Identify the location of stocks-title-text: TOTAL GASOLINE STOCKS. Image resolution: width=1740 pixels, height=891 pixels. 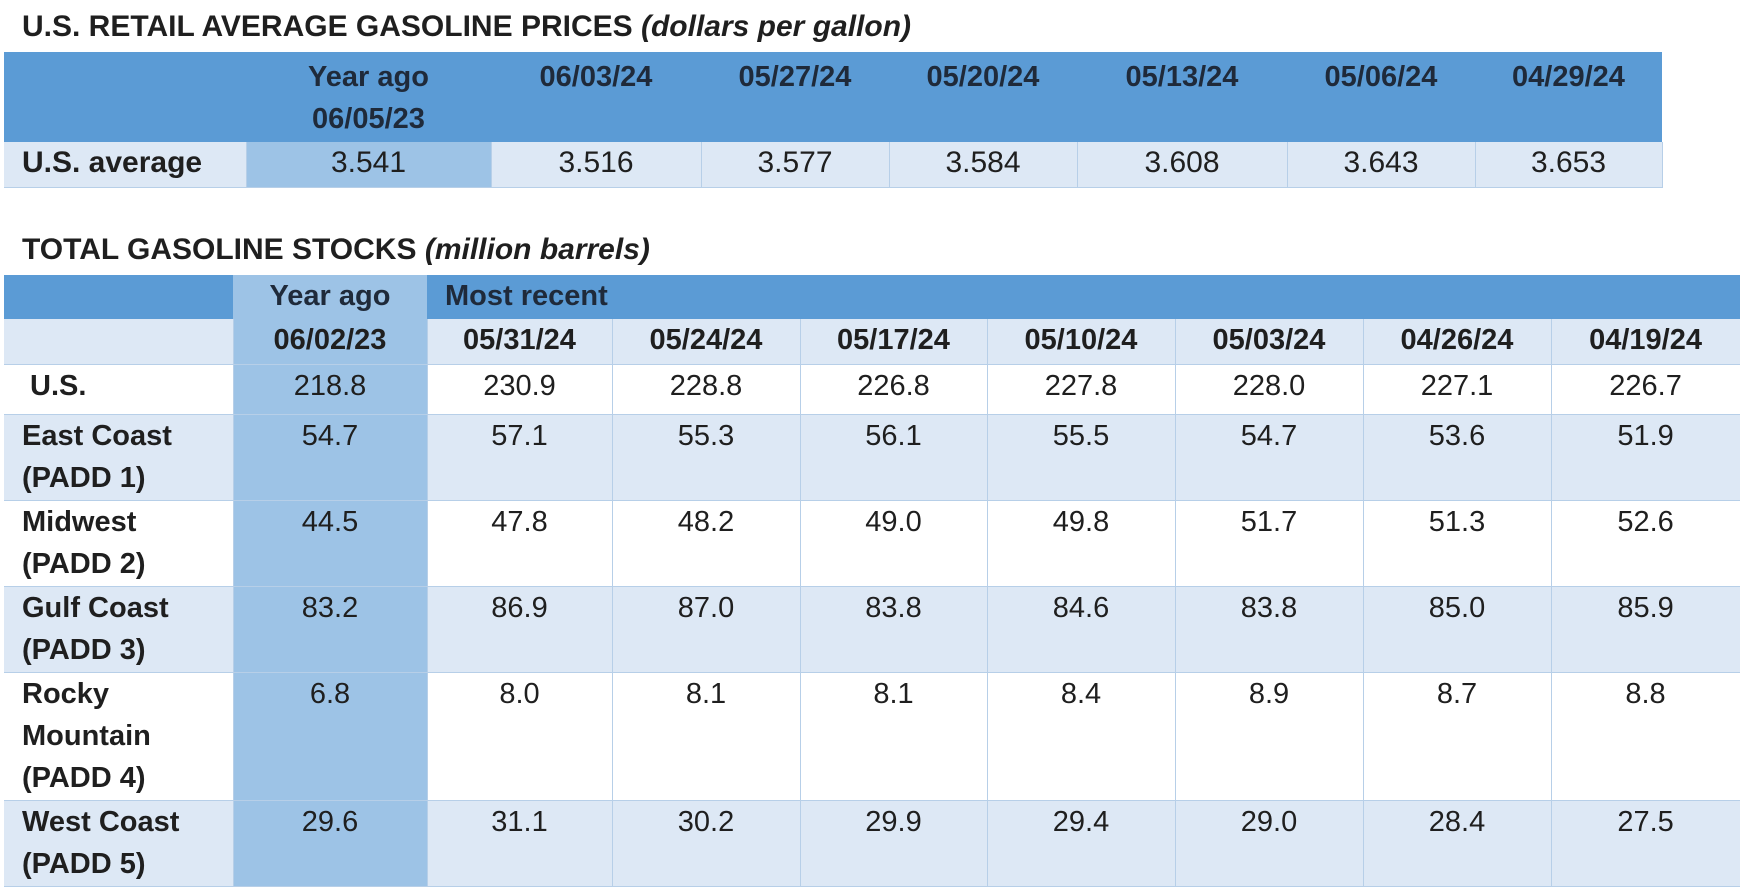
(219, 249).